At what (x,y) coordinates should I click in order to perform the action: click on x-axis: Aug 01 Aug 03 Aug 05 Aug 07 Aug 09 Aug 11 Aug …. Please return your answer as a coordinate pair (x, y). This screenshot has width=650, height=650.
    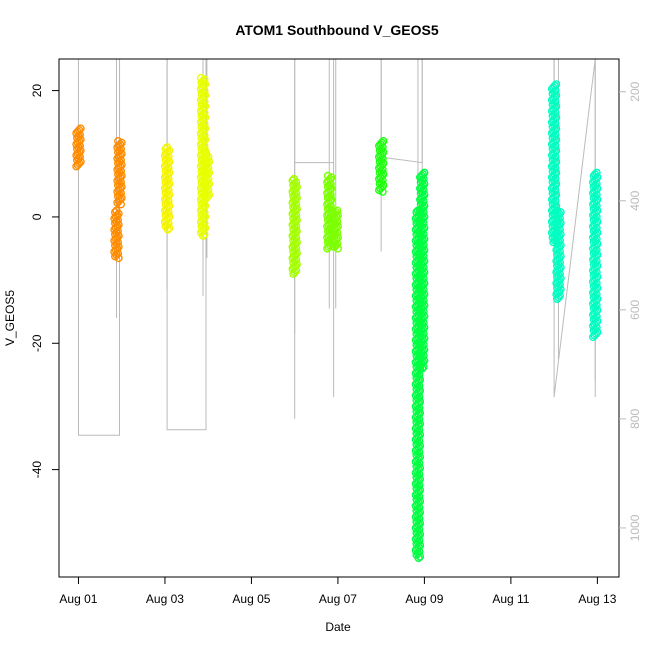
    Looking at the image, I should click on (338, 591).